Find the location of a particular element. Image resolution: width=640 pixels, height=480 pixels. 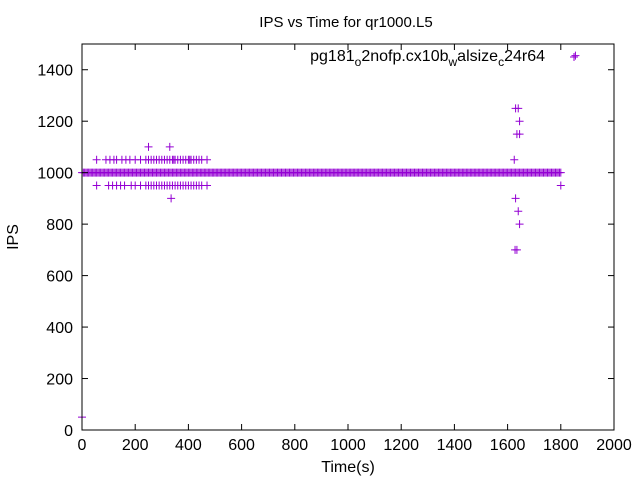

legend: pg181o2nofp.cx10bwalsizec24r64 is located at coordinates (444, 58).